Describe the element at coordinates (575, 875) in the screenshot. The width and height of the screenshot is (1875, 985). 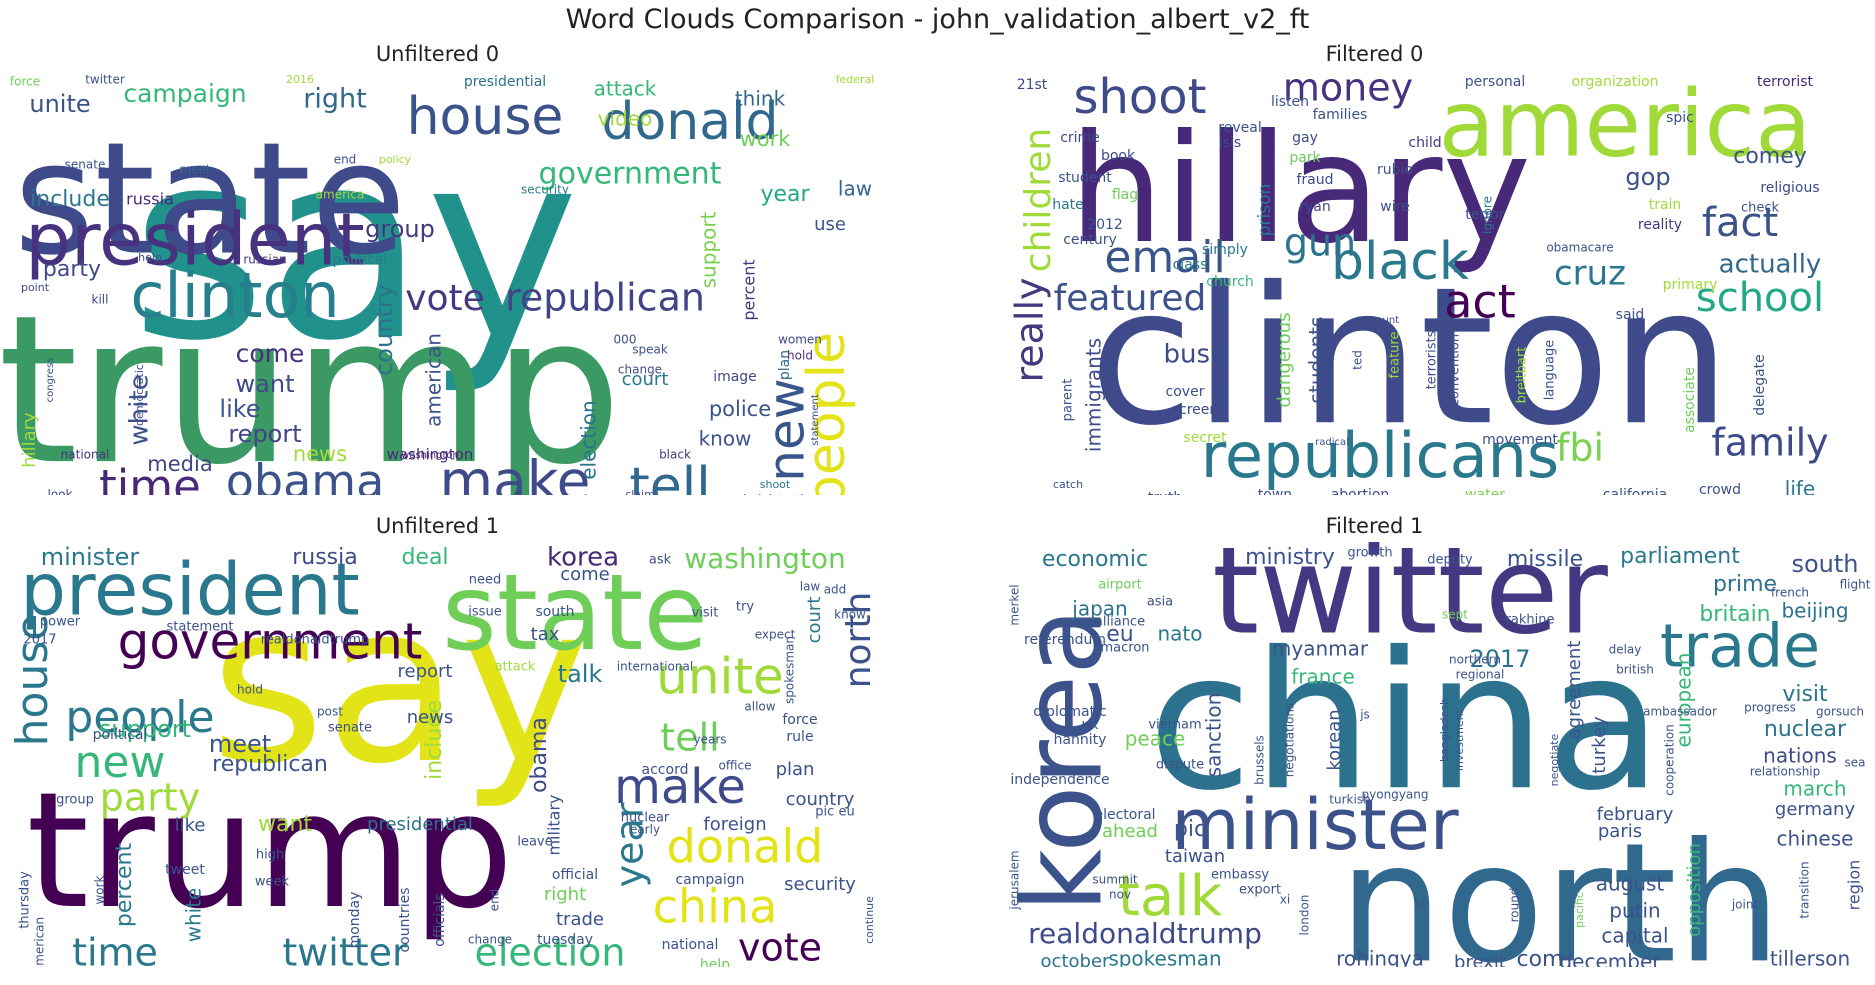
I see `word-official: official` at that location.